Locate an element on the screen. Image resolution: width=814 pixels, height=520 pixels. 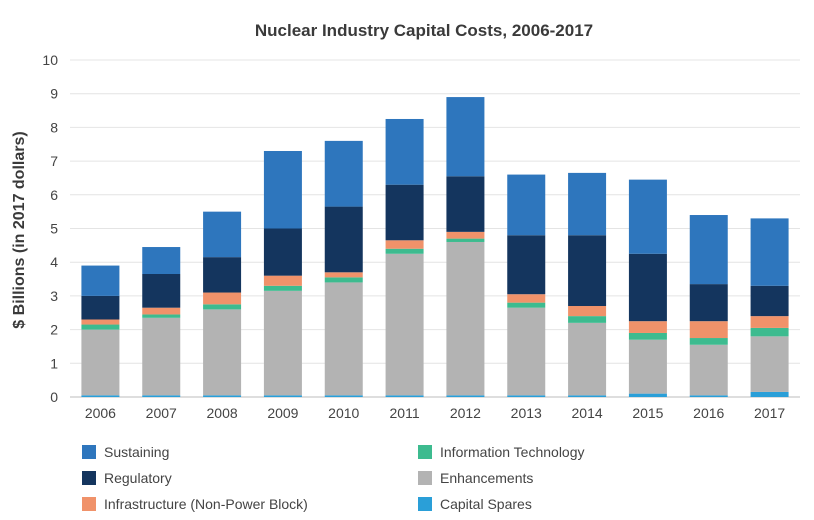
legend-label: Infrastructure (Non-Power Block) is located at coordinates (206, 504).